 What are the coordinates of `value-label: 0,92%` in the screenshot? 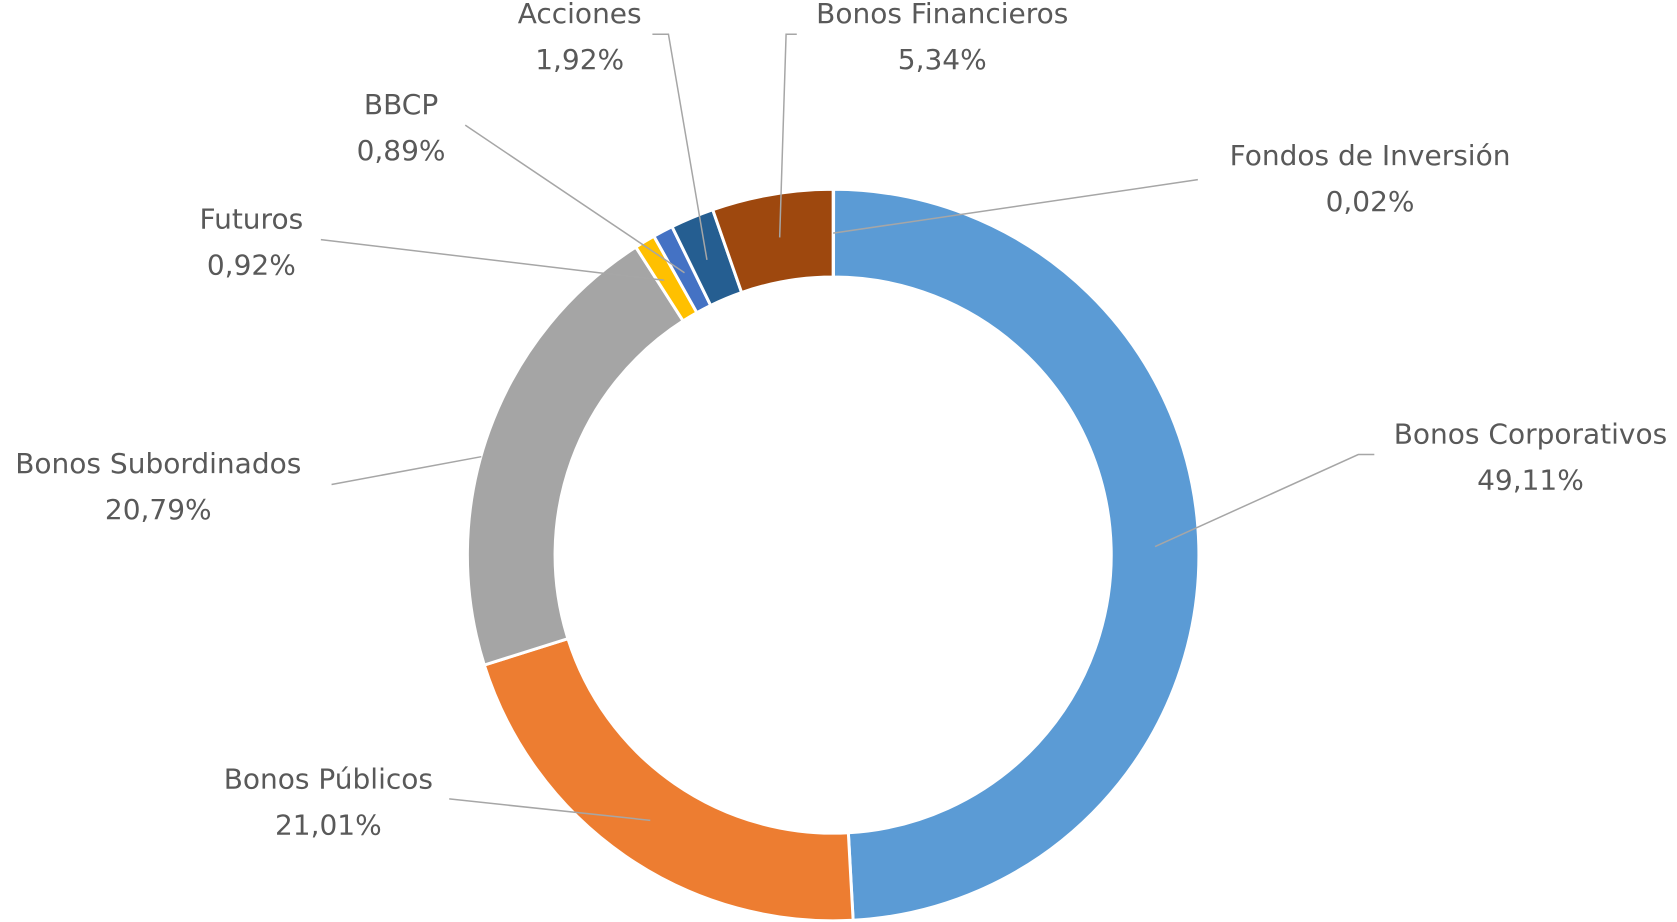 It's located at (251, 264).